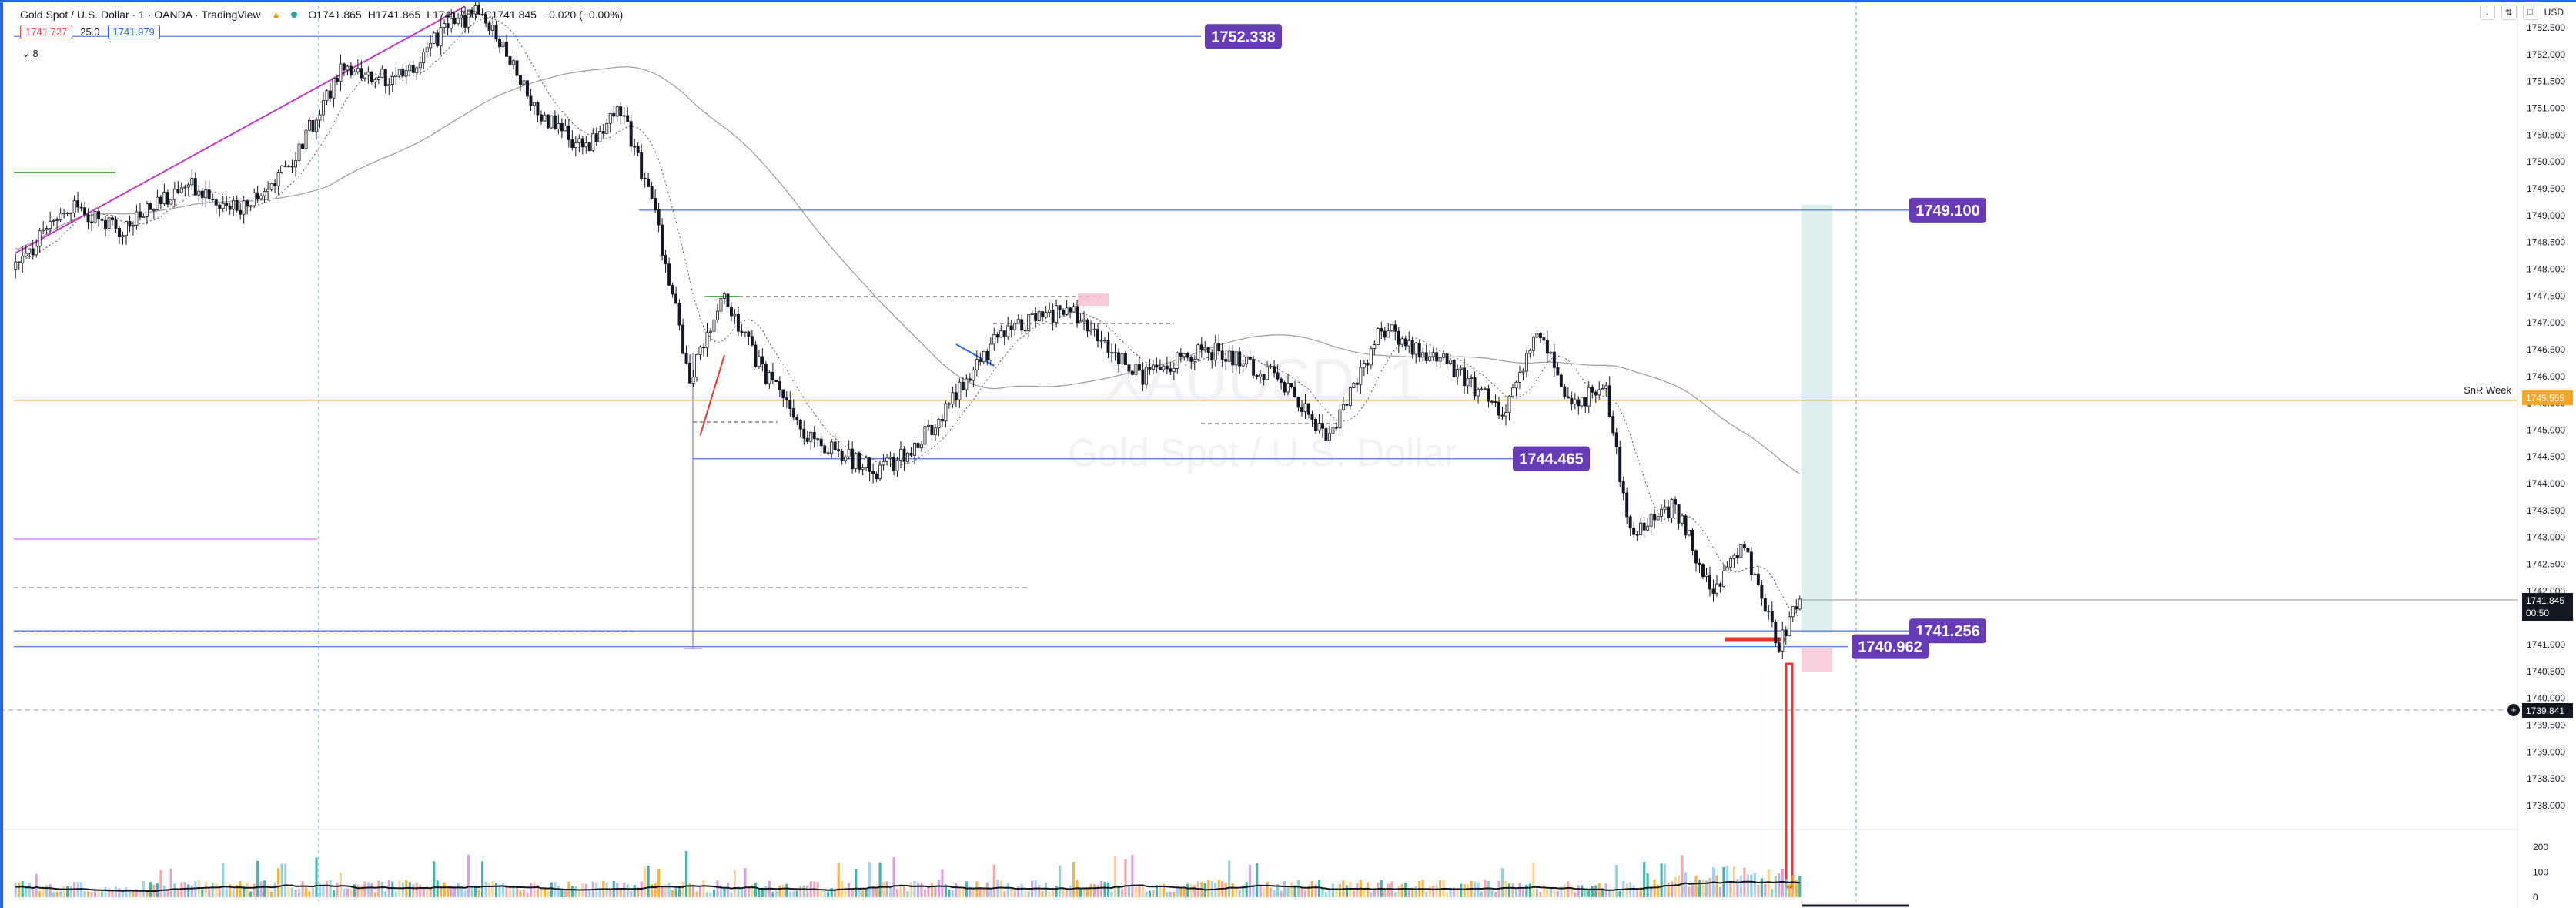  I want to click on level-label-text: 1749.100, so click(1947, 211).